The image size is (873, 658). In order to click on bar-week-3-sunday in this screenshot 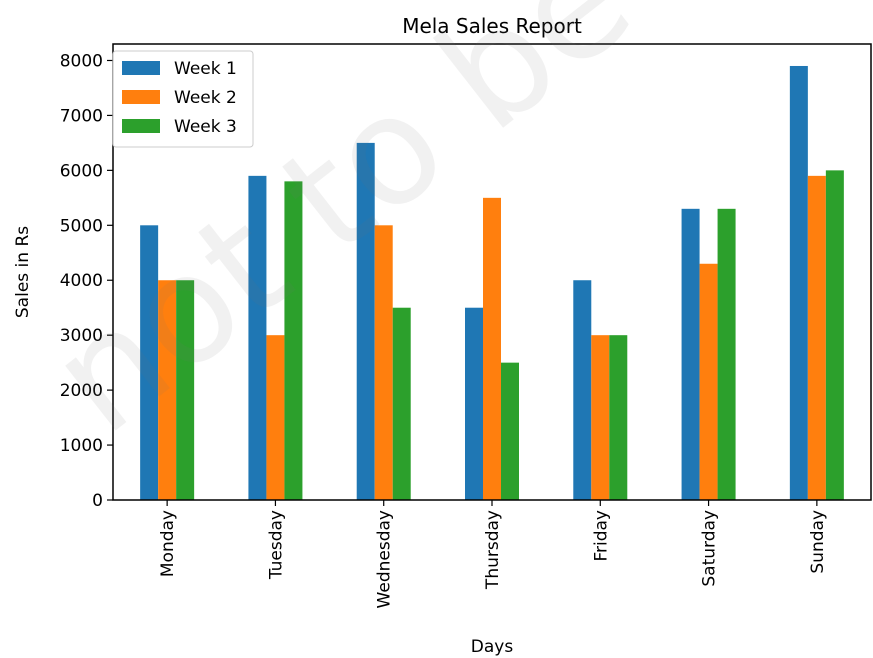, I will do `click(834, 335)`.